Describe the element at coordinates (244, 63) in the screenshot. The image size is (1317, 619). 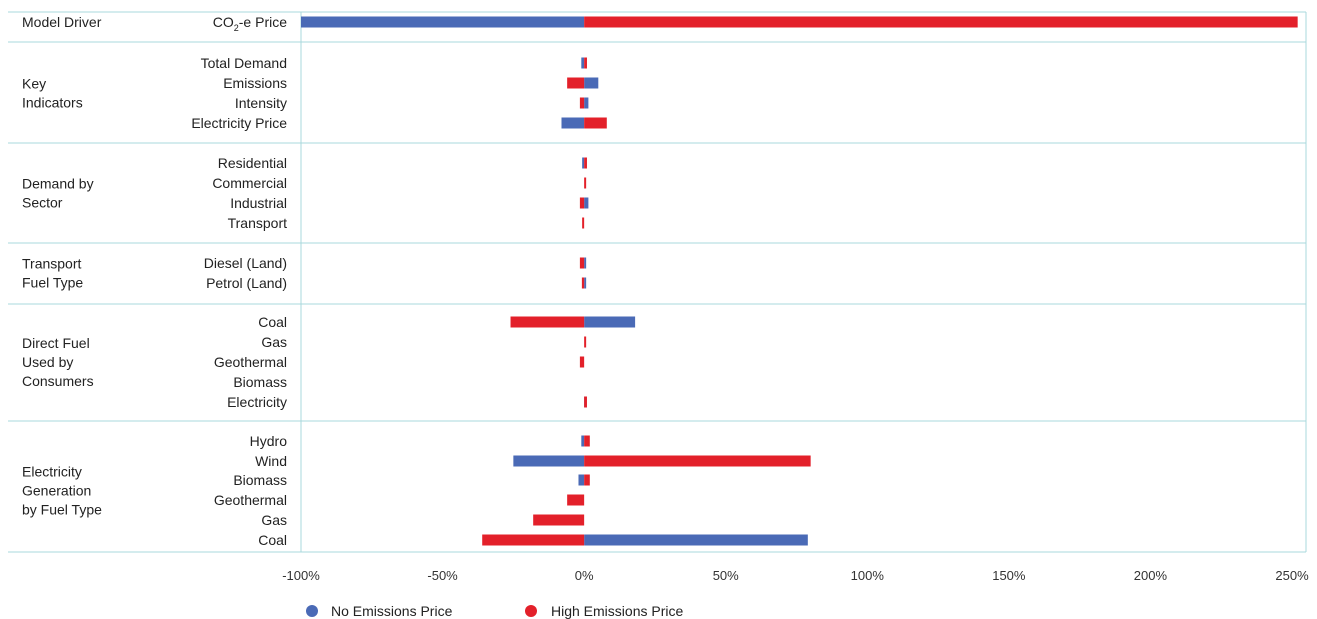
I see `row-label: Total Demand` at that location.